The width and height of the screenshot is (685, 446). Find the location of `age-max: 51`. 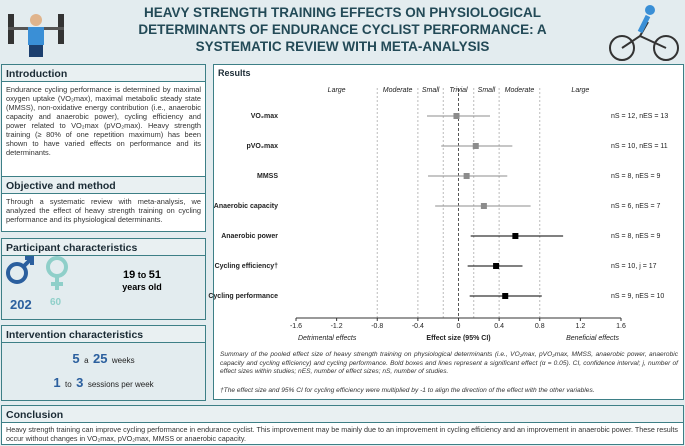

age-max: 51 is located at coordinates (155, 275).